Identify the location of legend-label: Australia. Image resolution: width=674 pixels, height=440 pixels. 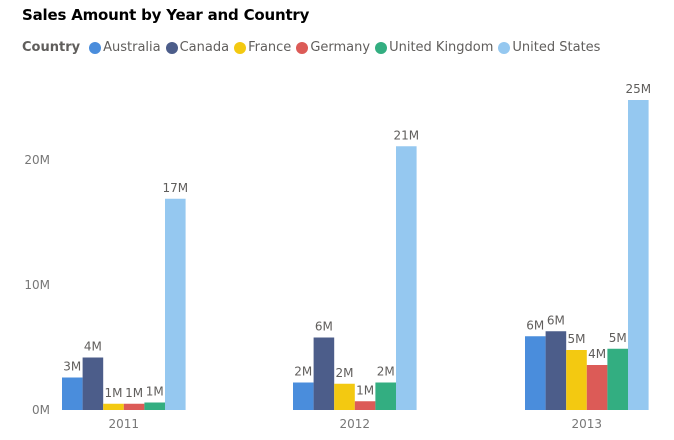
(132, 47).